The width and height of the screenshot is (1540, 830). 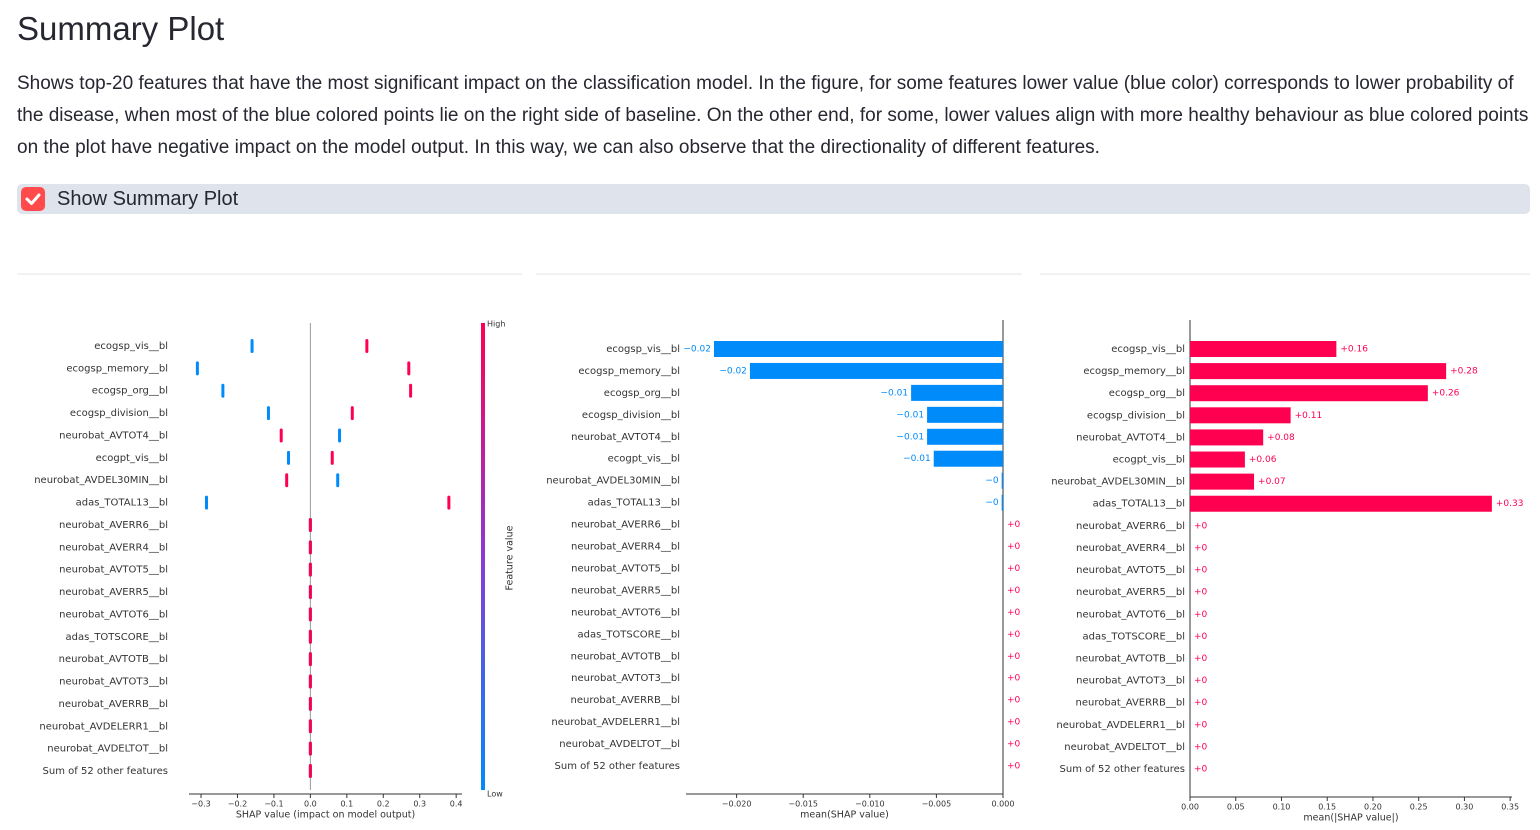 I want to click on x-tick-label: 0.15, so click(x=1327, y=807).